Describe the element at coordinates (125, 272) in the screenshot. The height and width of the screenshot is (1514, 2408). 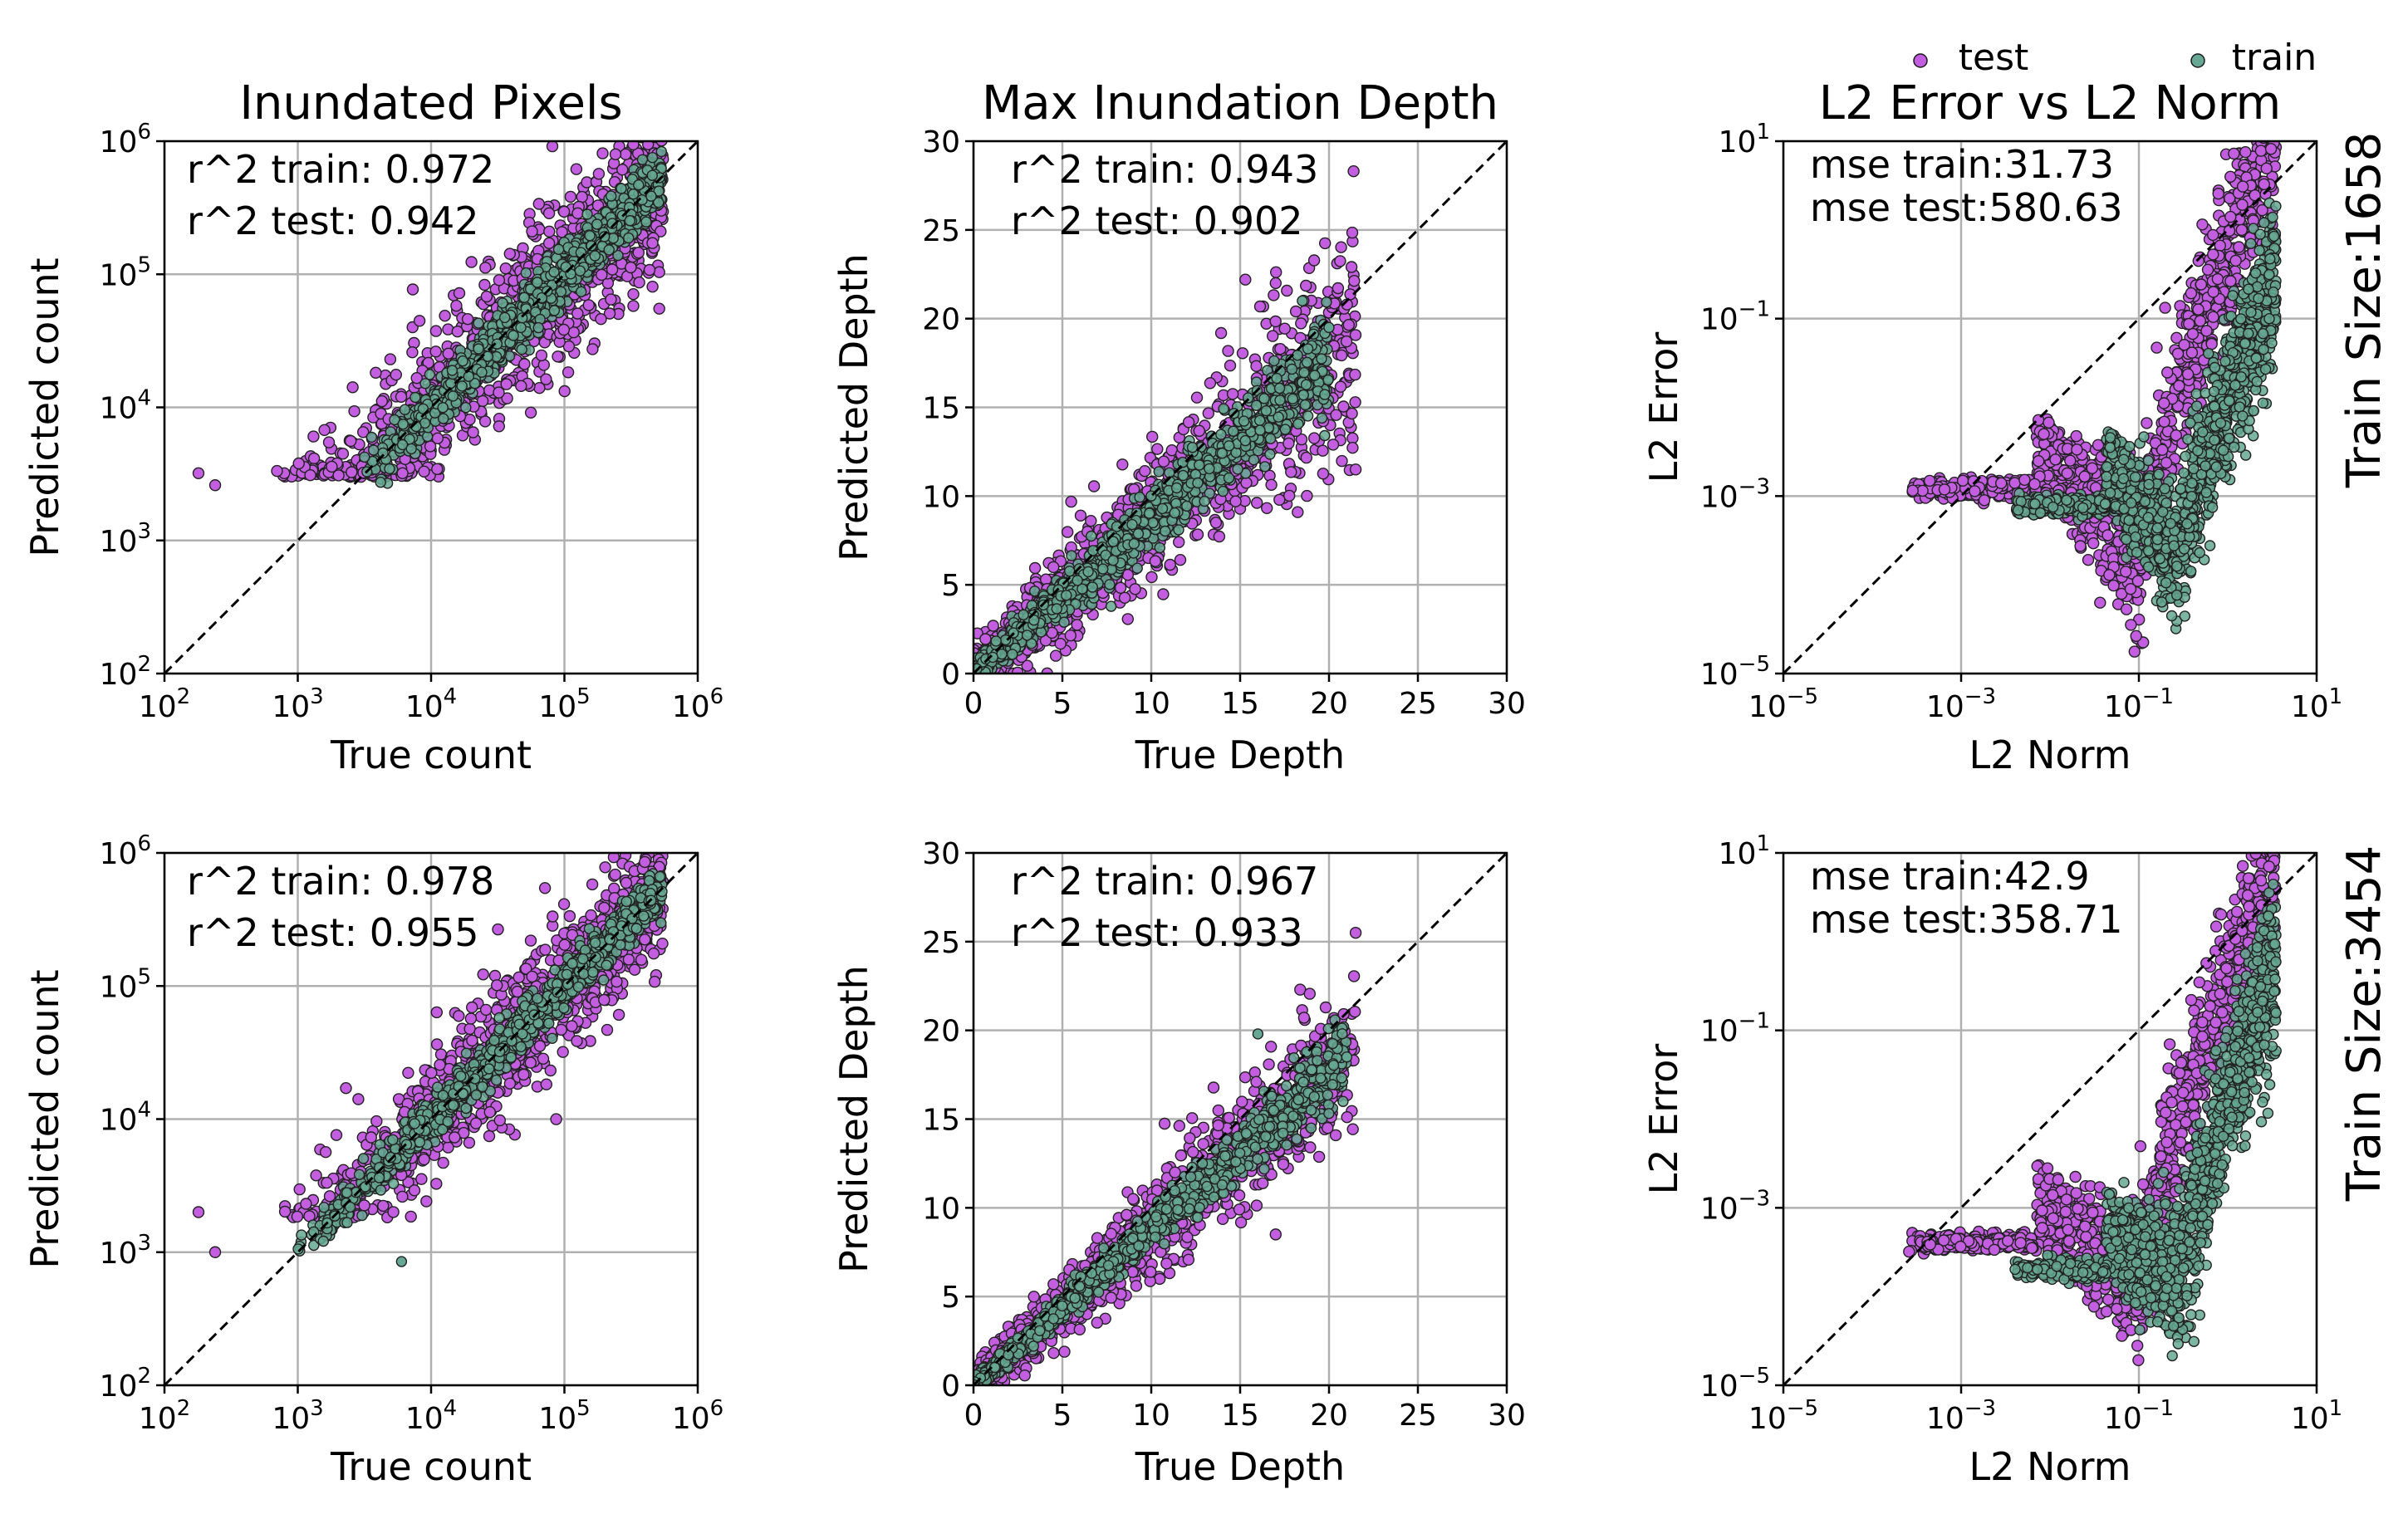
I see `y-tick-label: 105` at that location.